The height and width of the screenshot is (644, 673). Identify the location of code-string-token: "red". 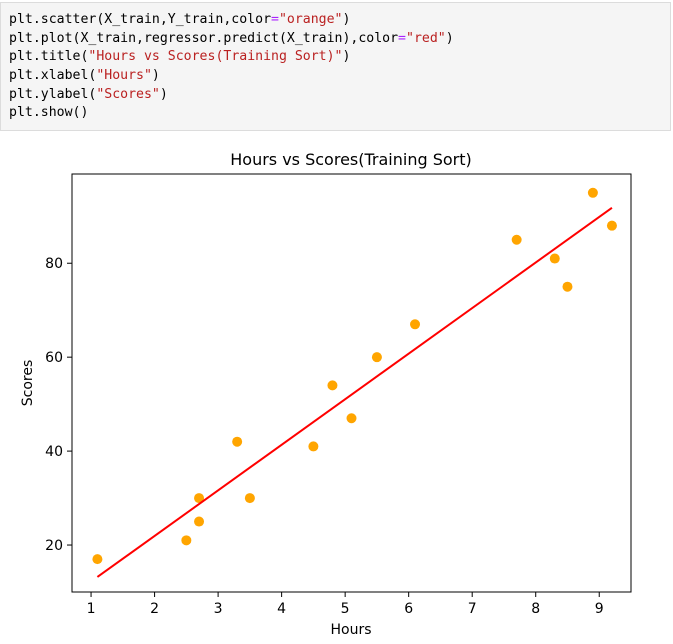
(426, 38).